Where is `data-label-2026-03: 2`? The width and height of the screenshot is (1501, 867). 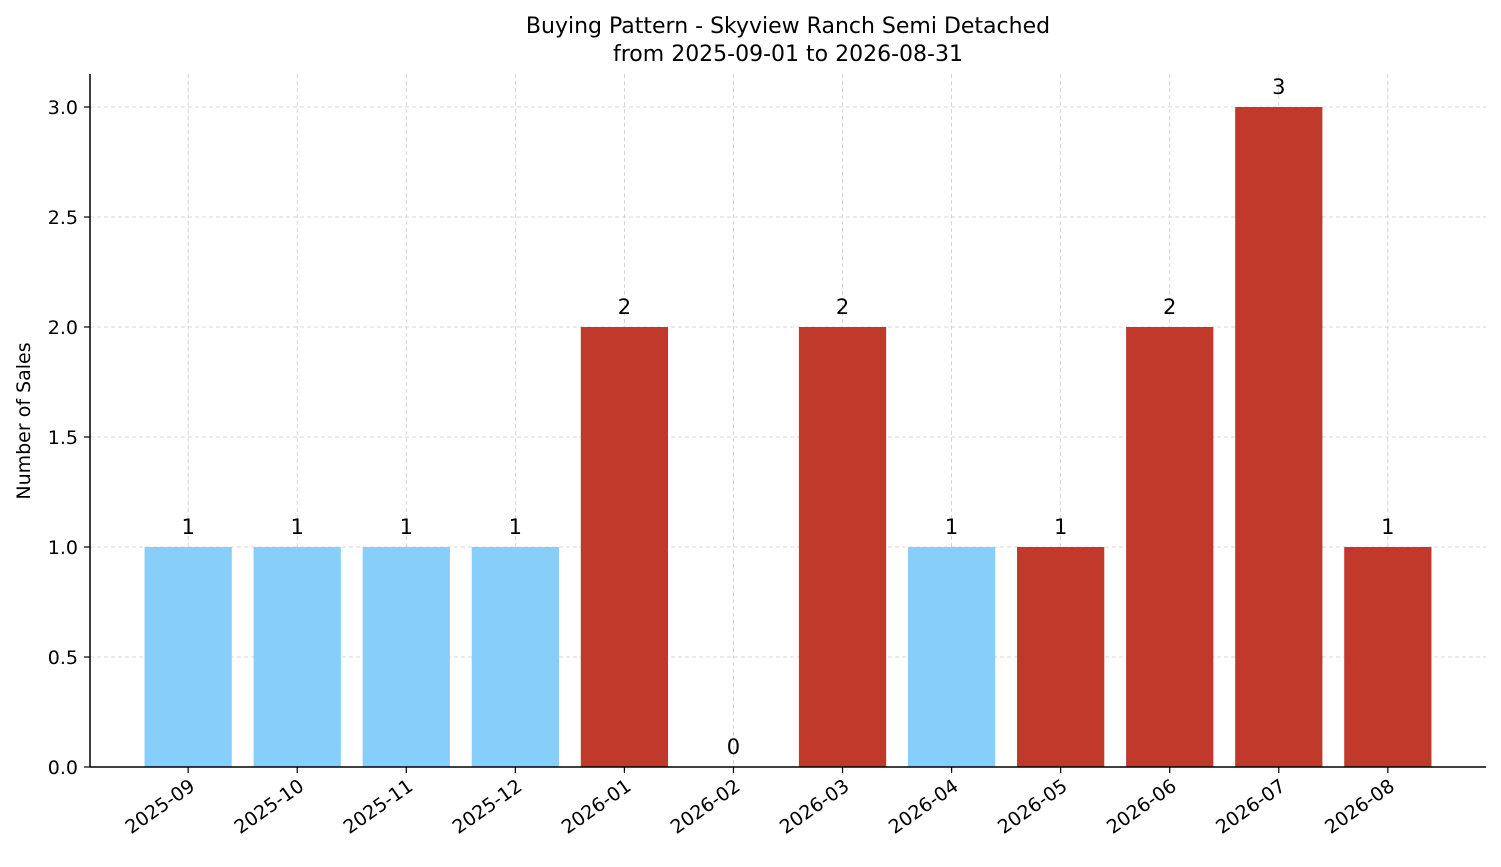
data-label-2026-03: 2 is located at coordinates (842, 307).